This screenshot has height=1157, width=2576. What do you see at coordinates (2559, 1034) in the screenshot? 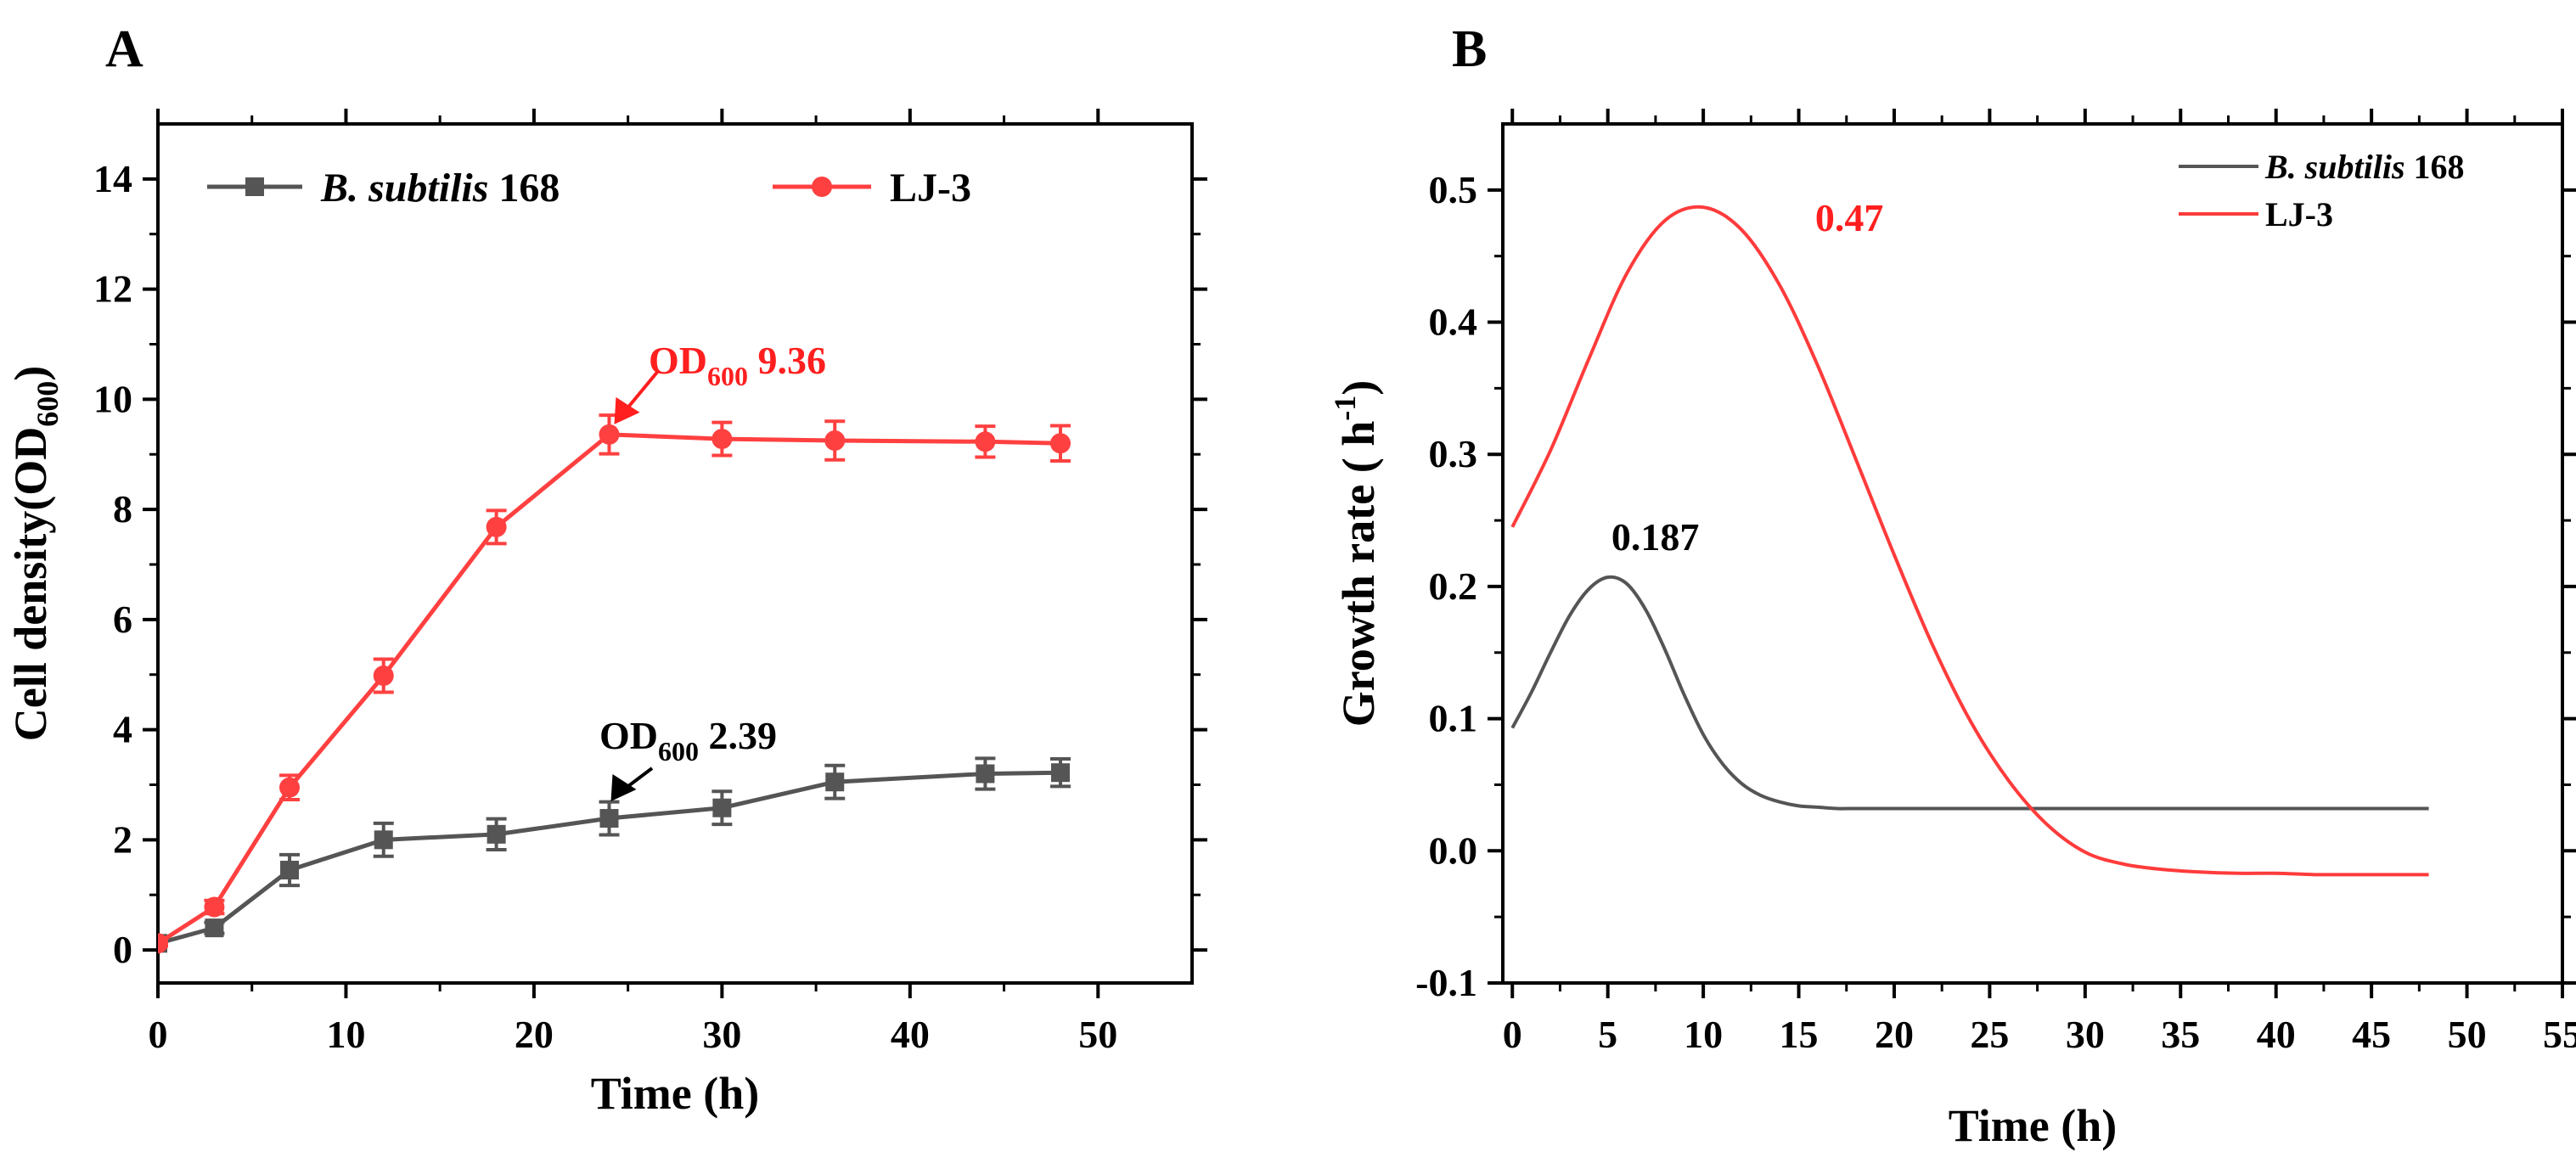
I see `x-tick-label: 55` at bounding box center [2559, 1034].